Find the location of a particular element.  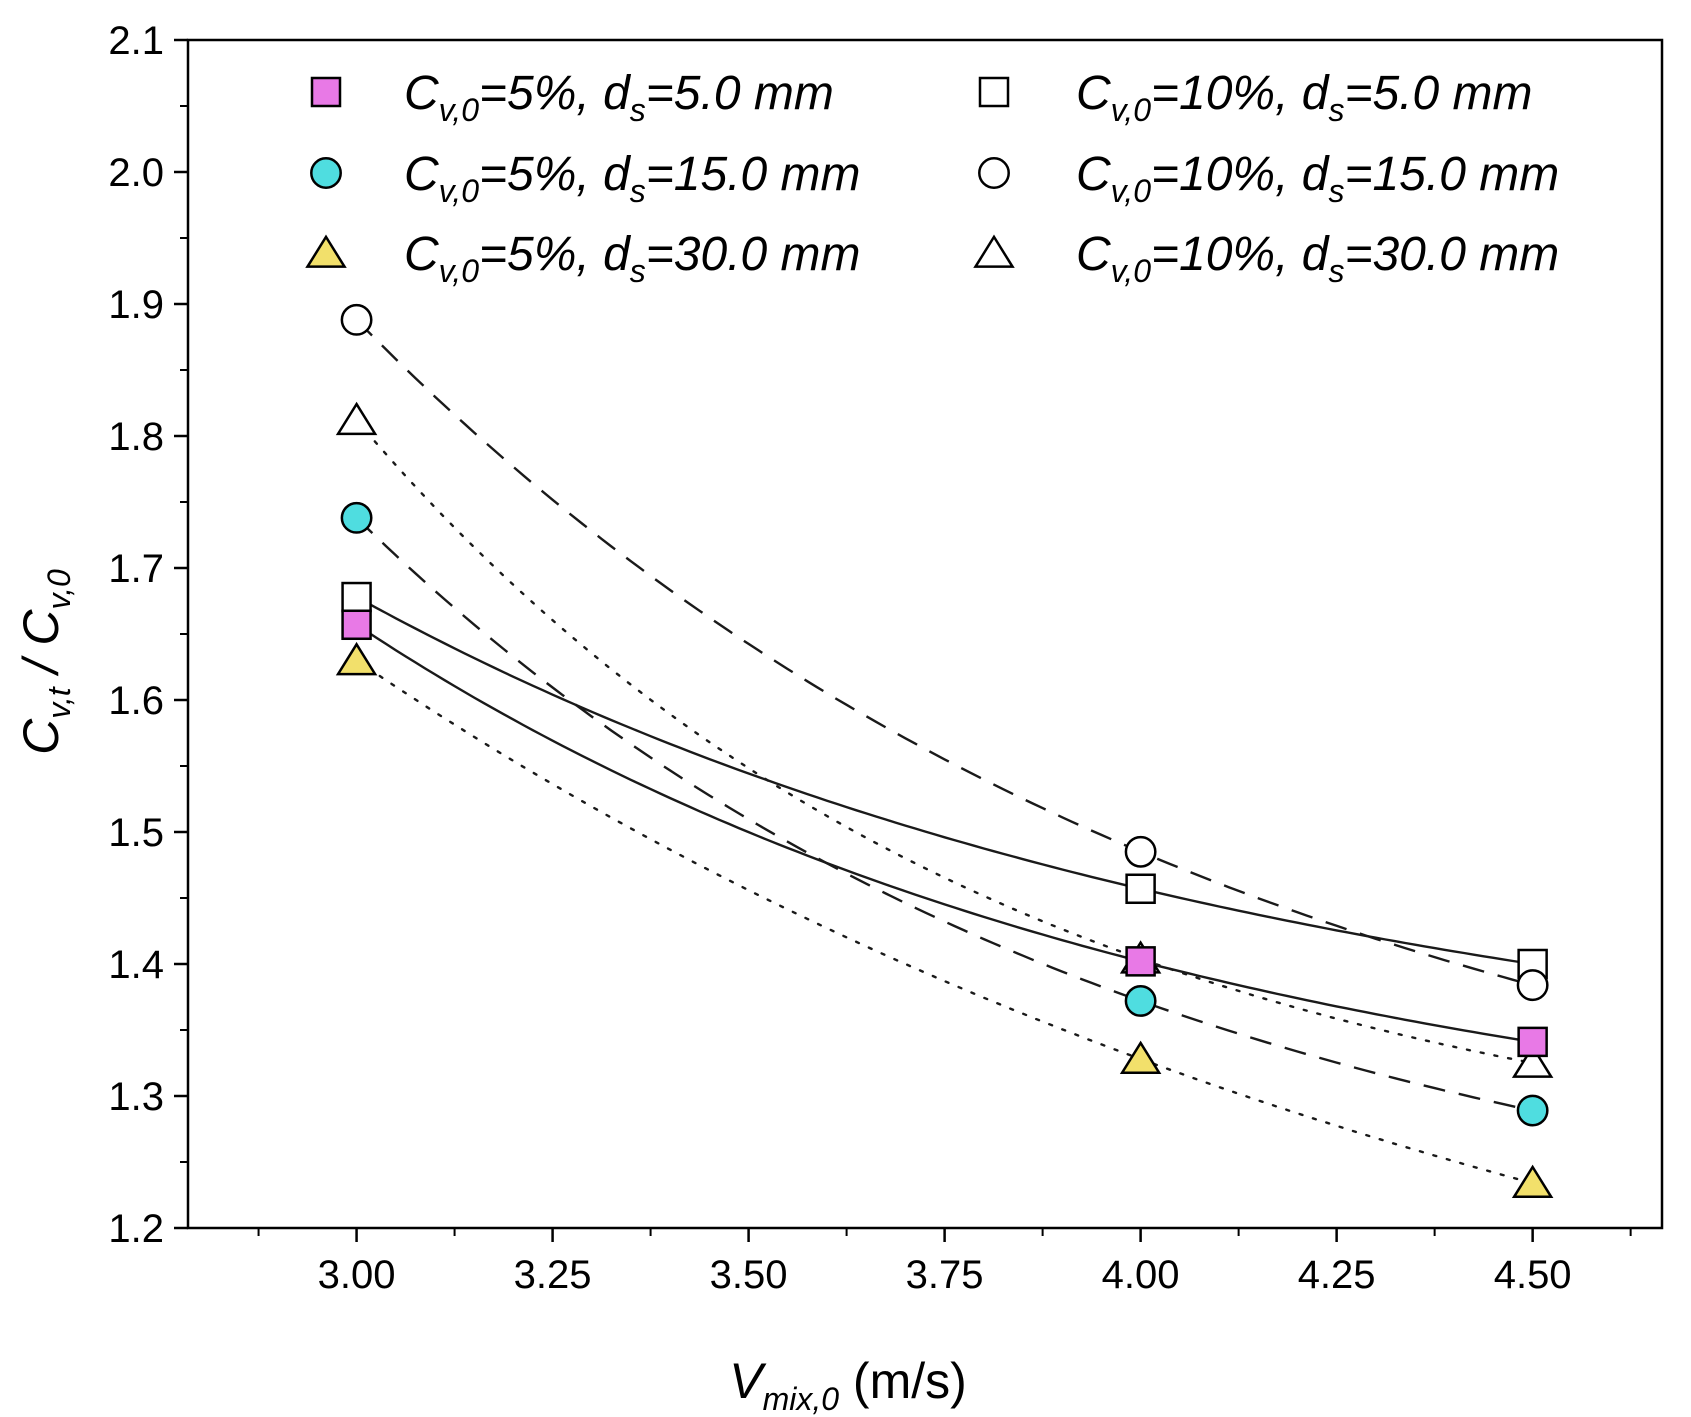

y-axis-title-den: C is located at coordinates (41, 627).